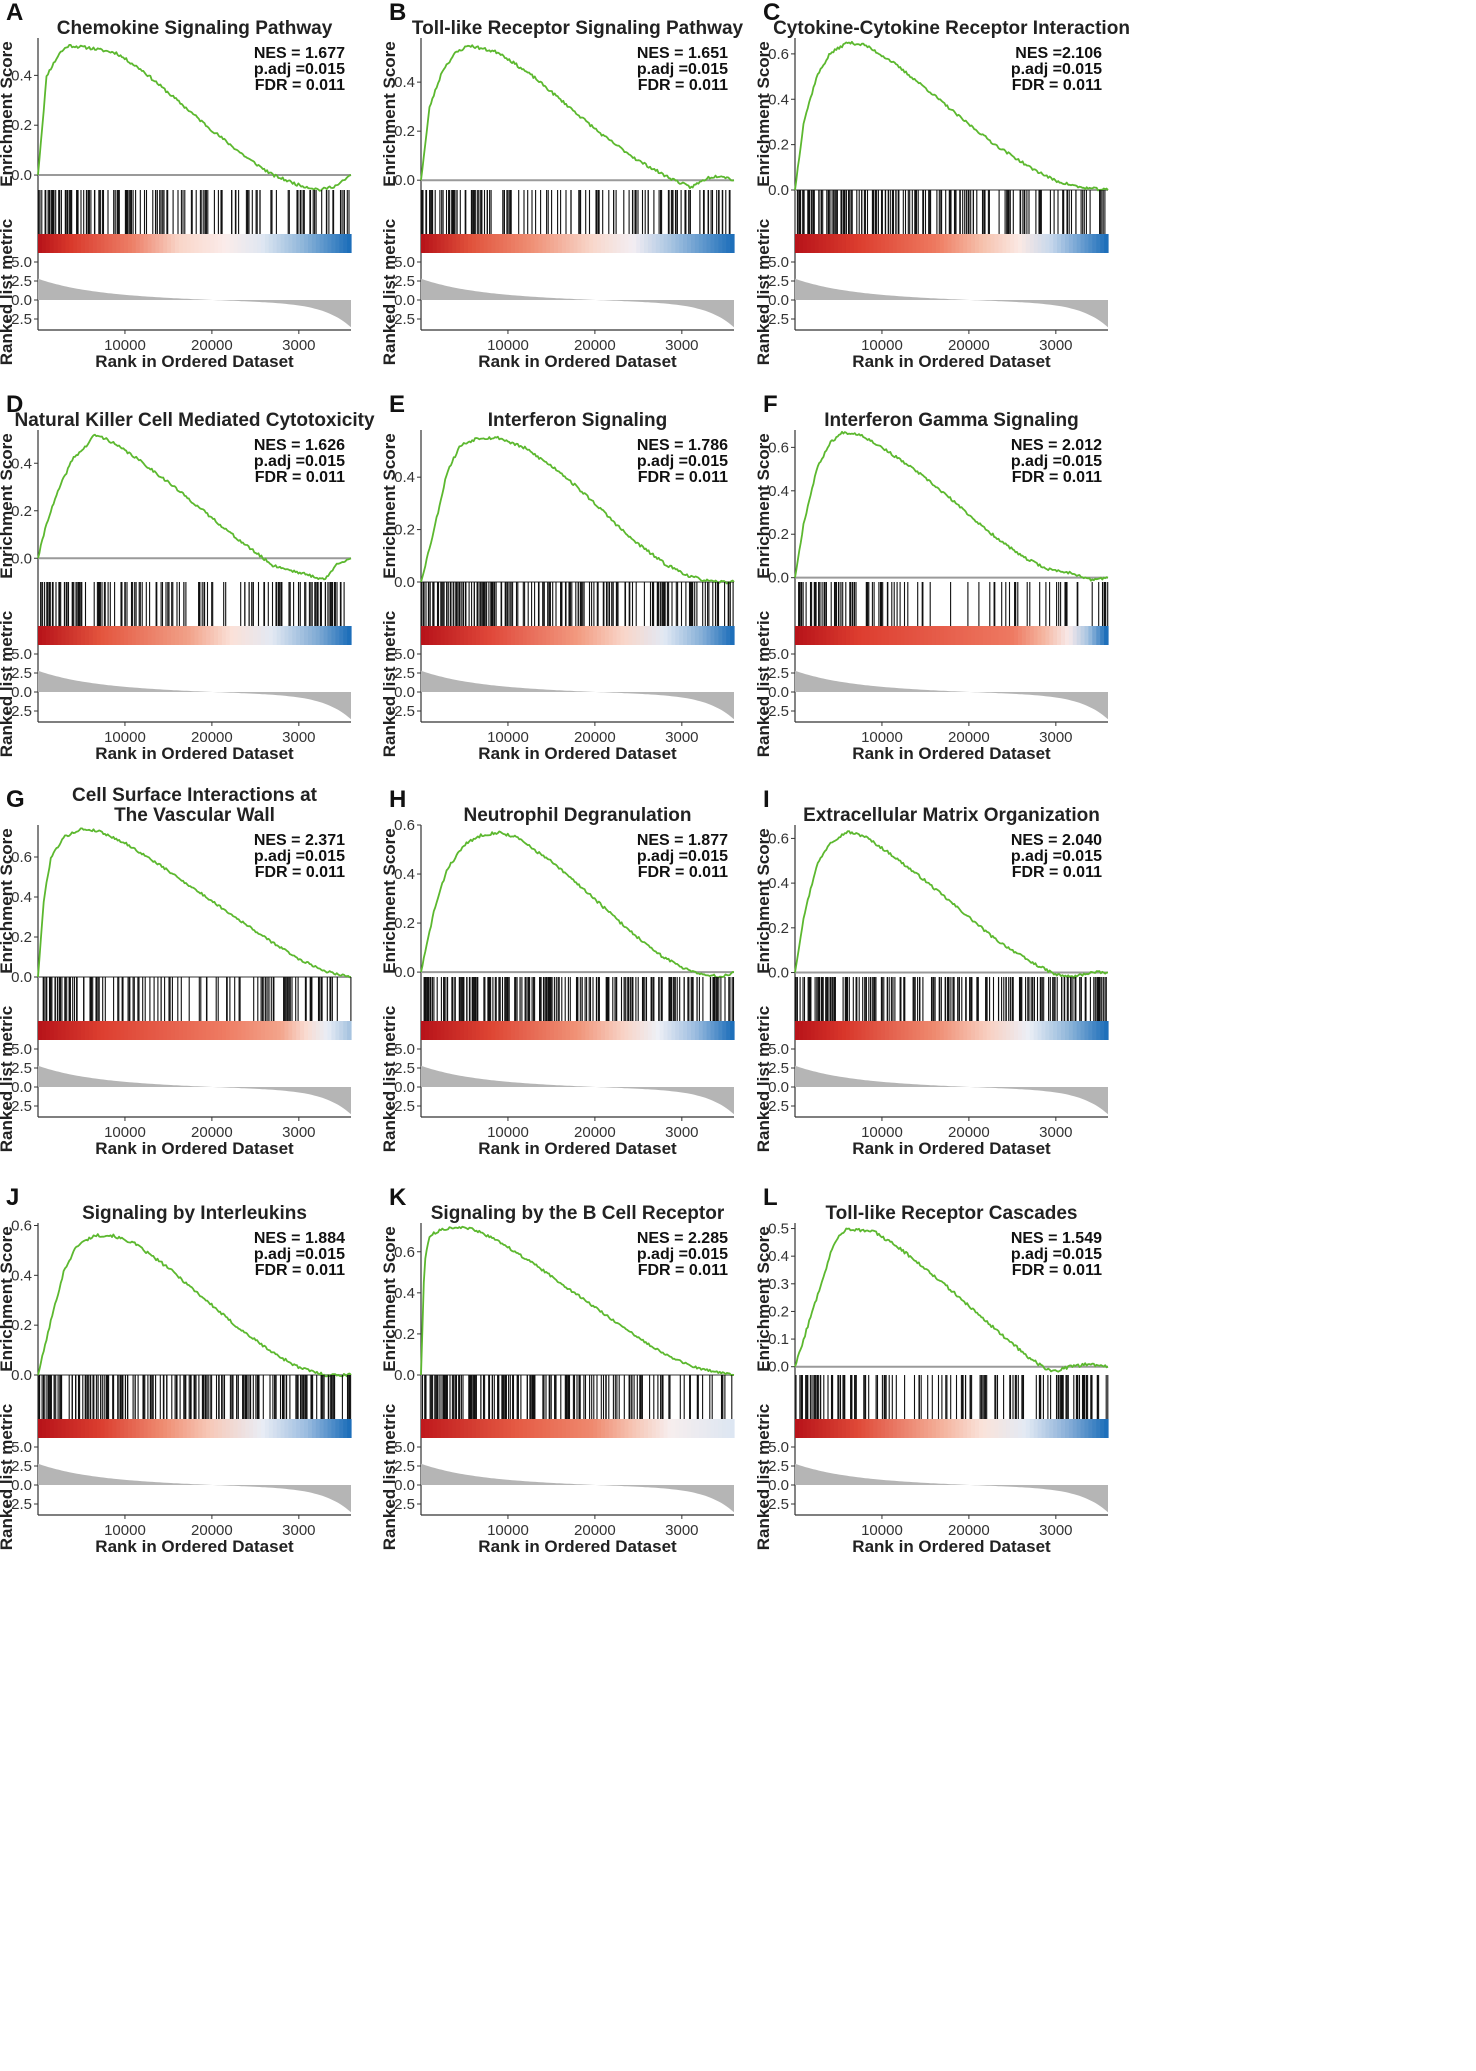  What do you see at coordinates (1056, 1254) in the screenshot?
I see `panel-l-padj: p.adj =0.015` at bounding box center [1056, 1254].